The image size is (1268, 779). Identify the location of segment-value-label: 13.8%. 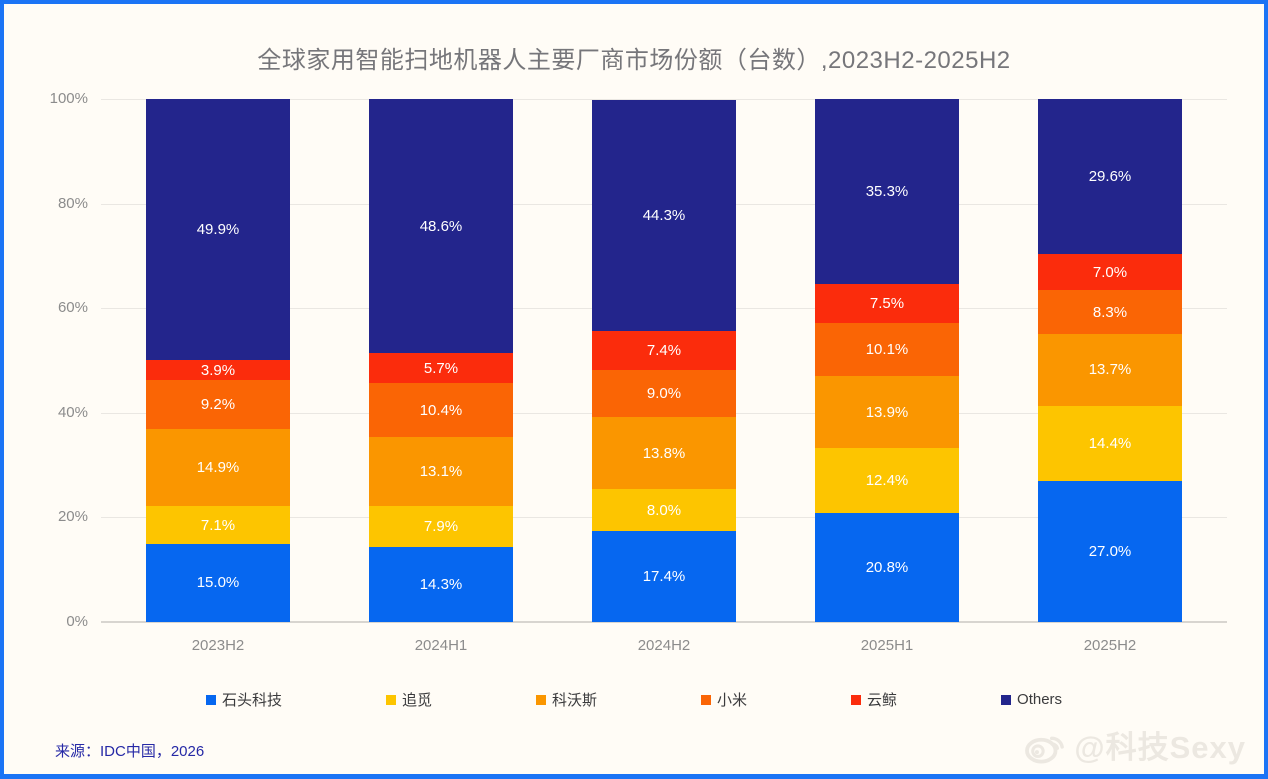
(664, 453).